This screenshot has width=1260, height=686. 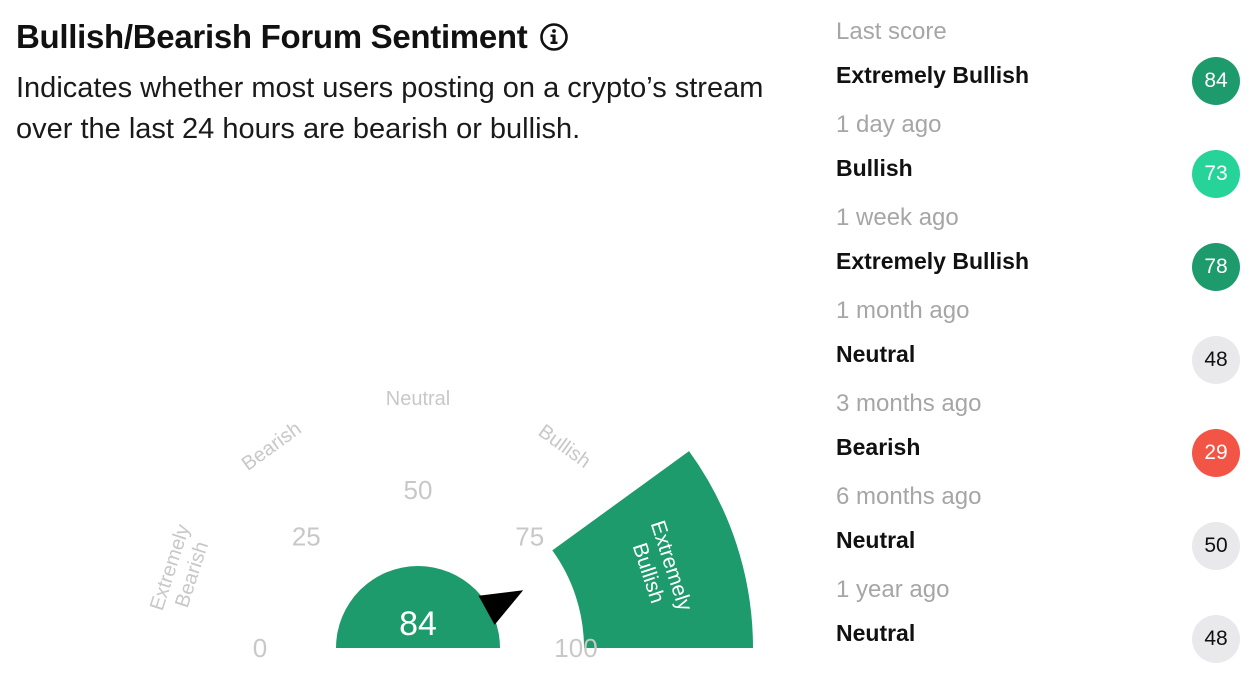 What do you see at coordinates (272, 36) in the screenshot?
I see `page-title: Bullish/Bearish Forum Sentiment` at bounding box center [272, 36].